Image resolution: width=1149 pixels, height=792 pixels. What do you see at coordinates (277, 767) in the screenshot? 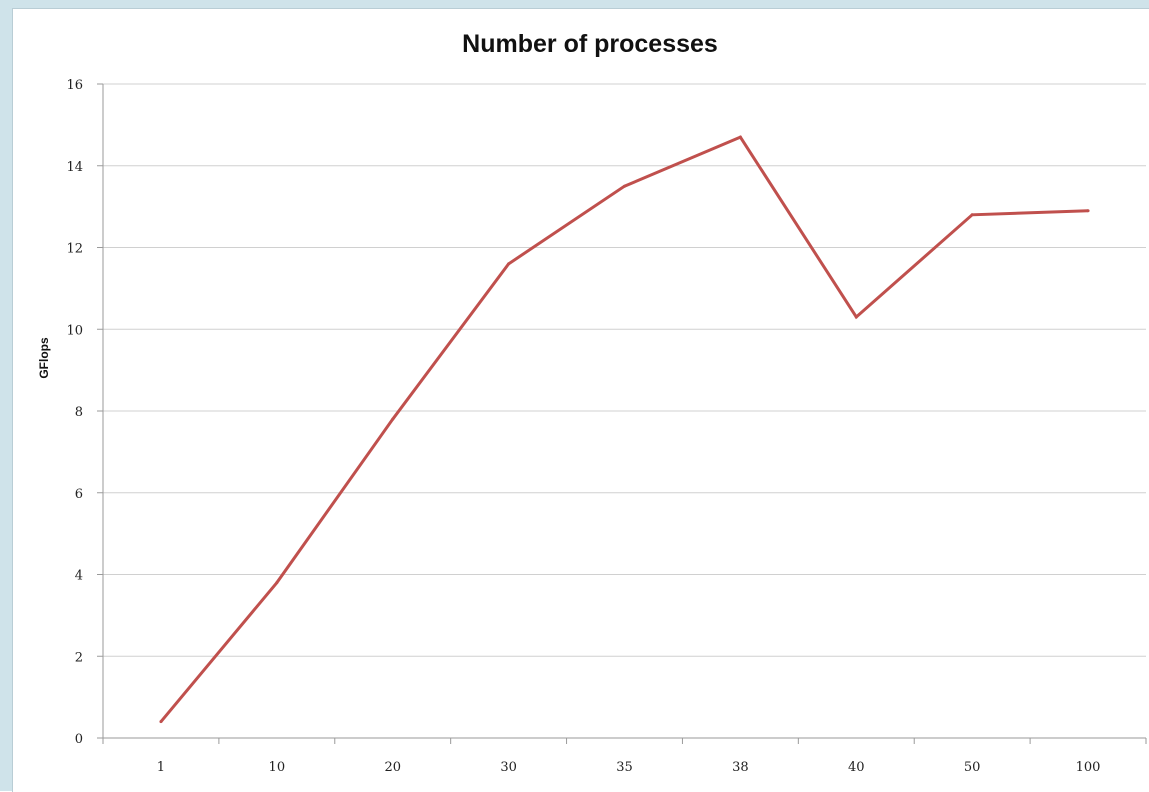
I see `x-tick-label: 10` at bounding box center [277, 767].